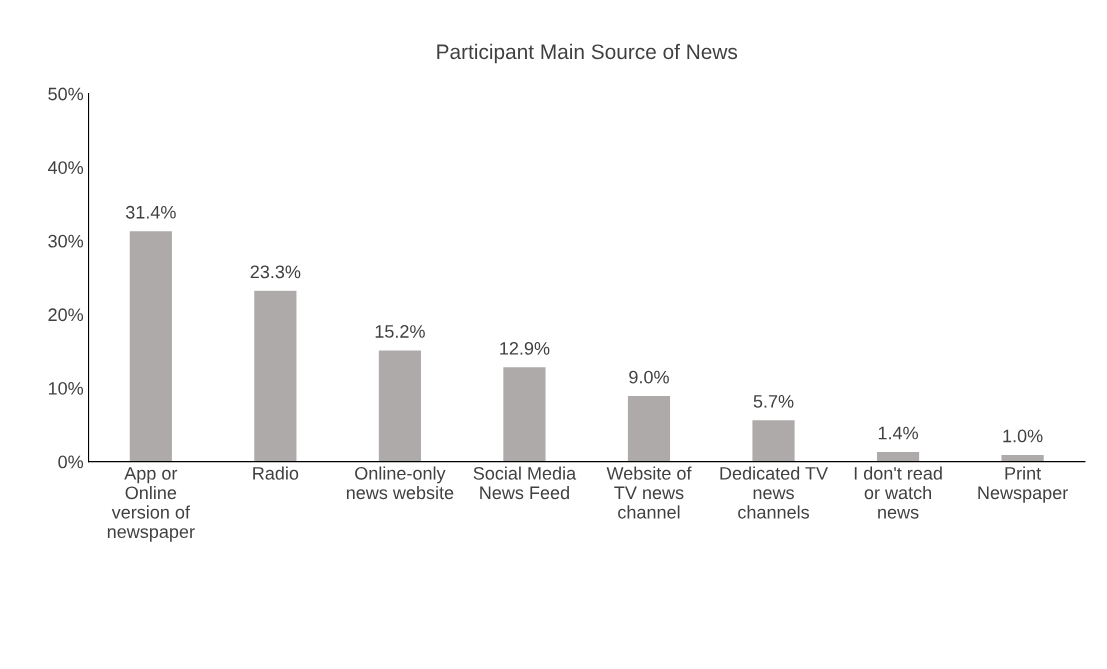 This screenshot has height=669, width=1107. What do you see at coordinates (150, 212) in the screenshot?
I see `data-label: 31.4%` at bounding box center [150, 212].